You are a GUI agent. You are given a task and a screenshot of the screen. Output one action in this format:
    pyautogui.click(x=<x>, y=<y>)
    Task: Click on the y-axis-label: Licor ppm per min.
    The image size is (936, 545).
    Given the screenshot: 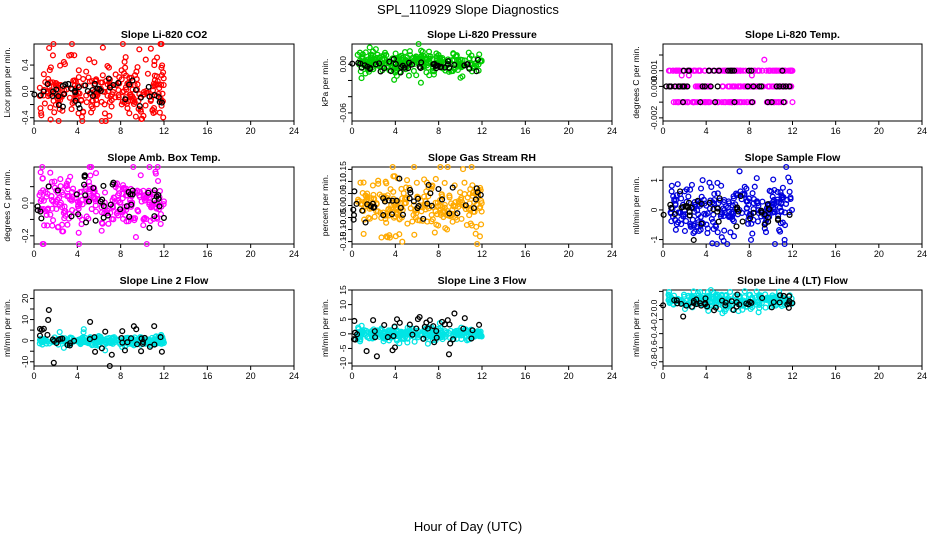 What is the action you would take?
    pyautogui.click(x=7, y=82)
    